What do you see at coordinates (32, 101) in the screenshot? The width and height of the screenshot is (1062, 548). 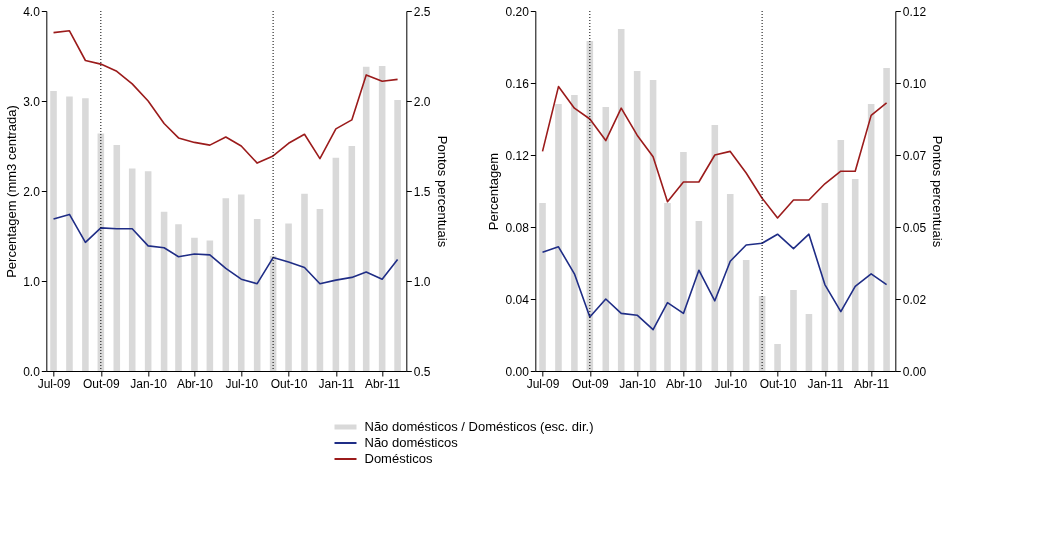 I see `y-tick-label: 3.0` at bounding box center [32, 101].